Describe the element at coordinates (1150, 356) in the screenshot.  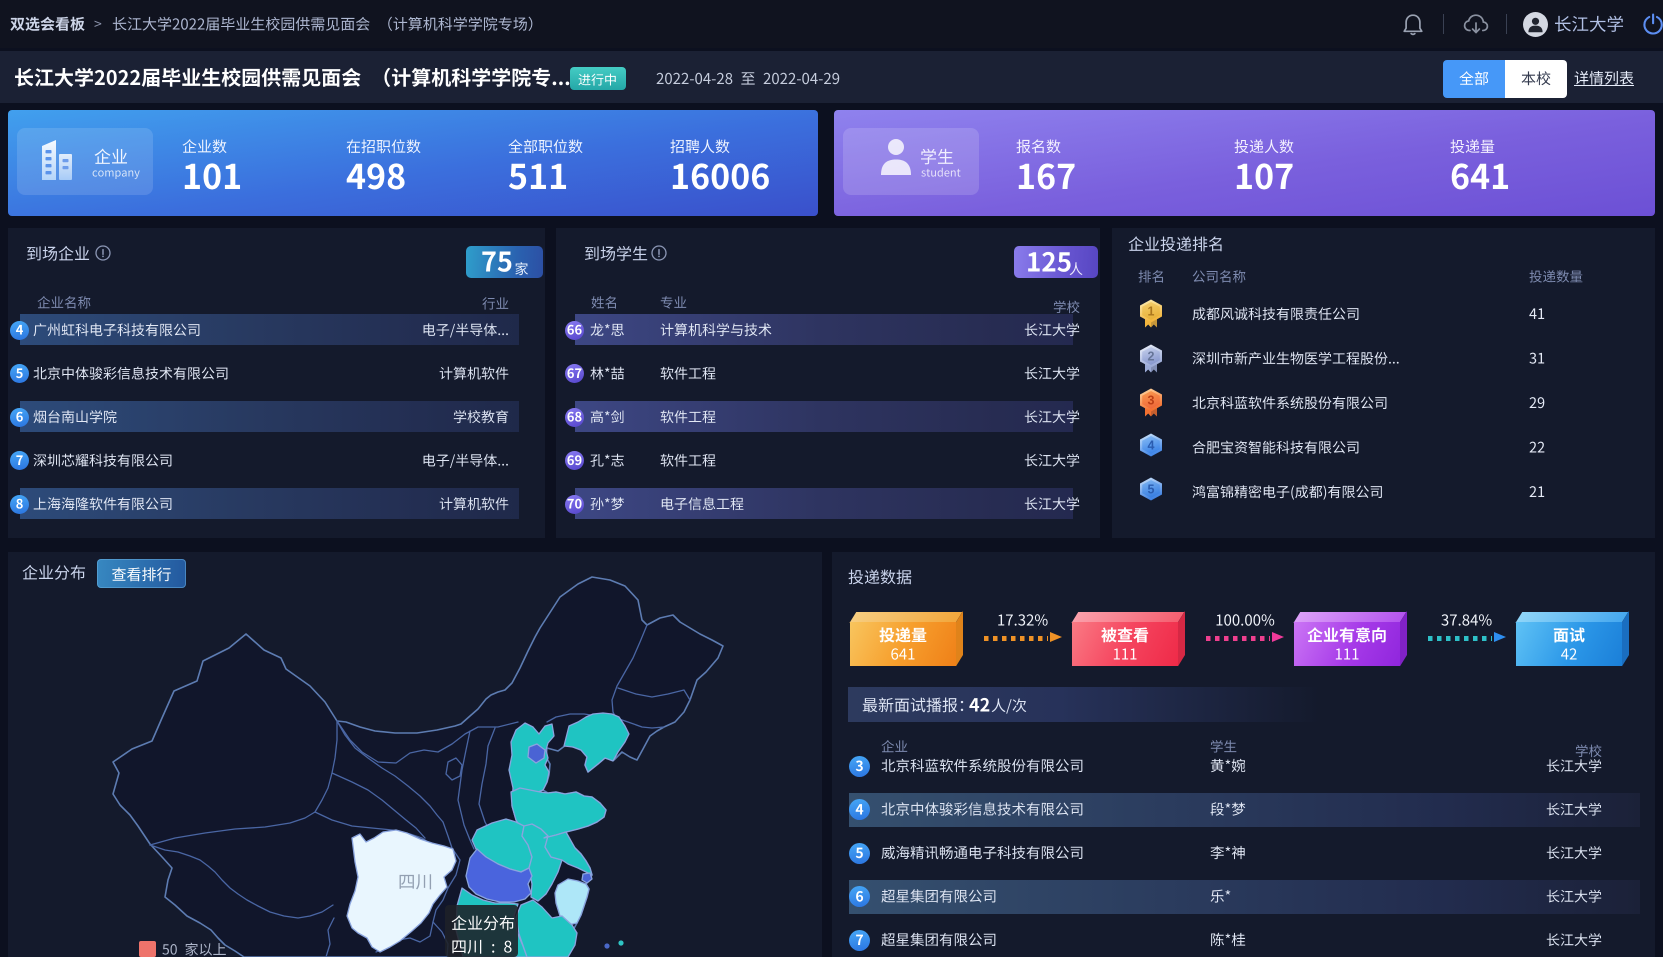
I see `svg-text: 2` at that location.